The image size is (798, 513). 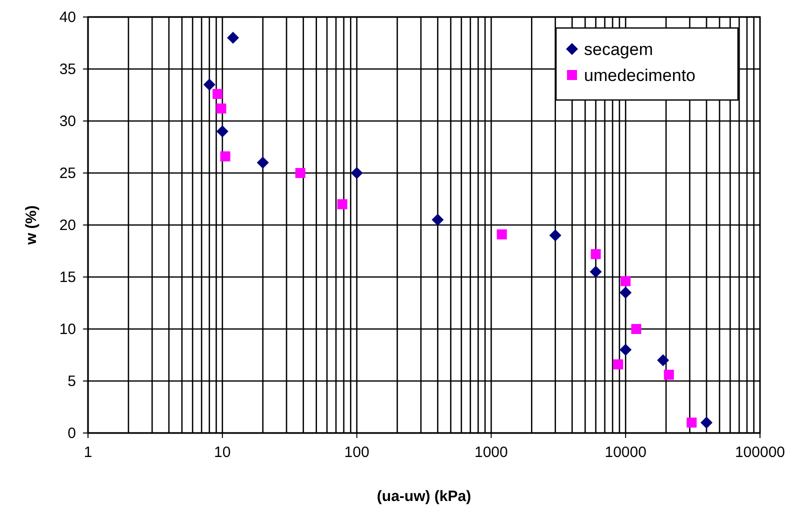 I want to click on y-tick-label: 15, so click(x=67, y=277).